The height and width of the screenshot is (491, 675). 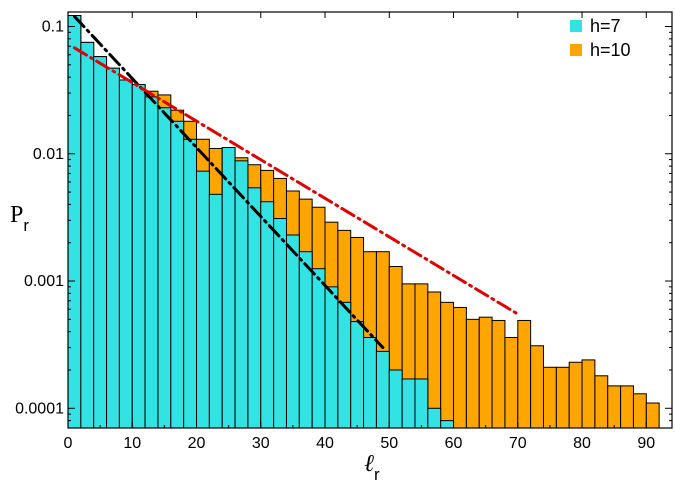 I want to click on x-tick-label-0: 0, so click(x=68, y=443).